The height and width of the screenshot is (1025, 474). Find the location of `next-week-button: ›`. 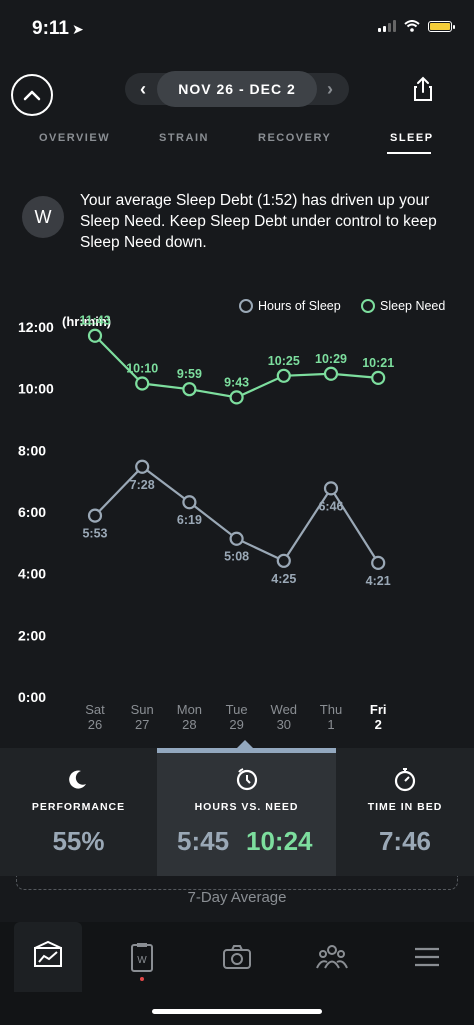

next-week-button: › is located at coordinates (330, 89).